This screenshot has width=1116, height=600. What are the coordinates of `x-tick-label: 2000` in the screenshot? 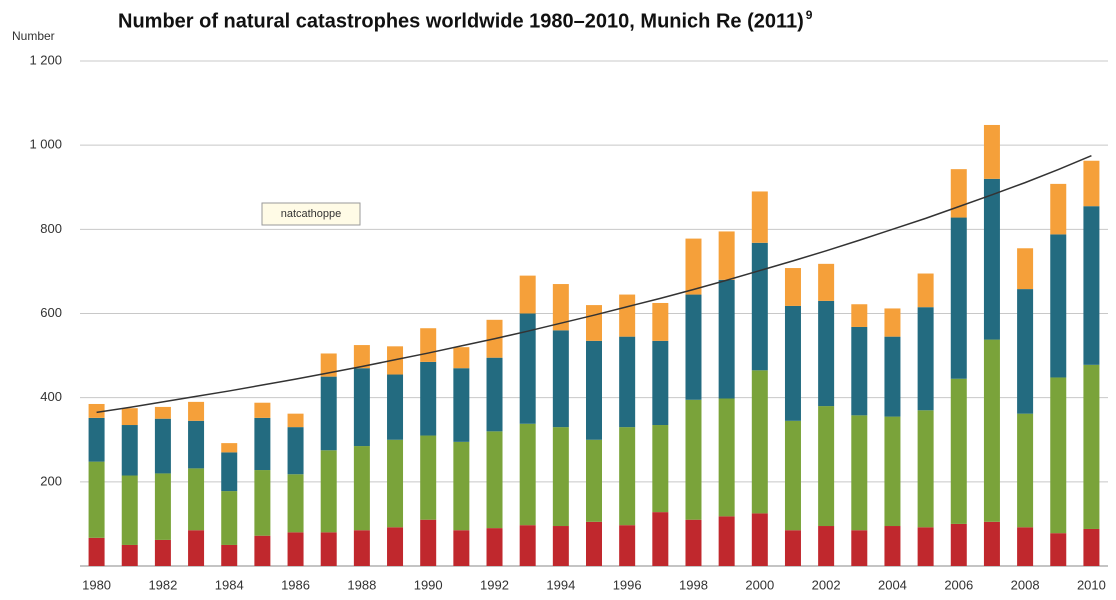 It's located at (759, 584).